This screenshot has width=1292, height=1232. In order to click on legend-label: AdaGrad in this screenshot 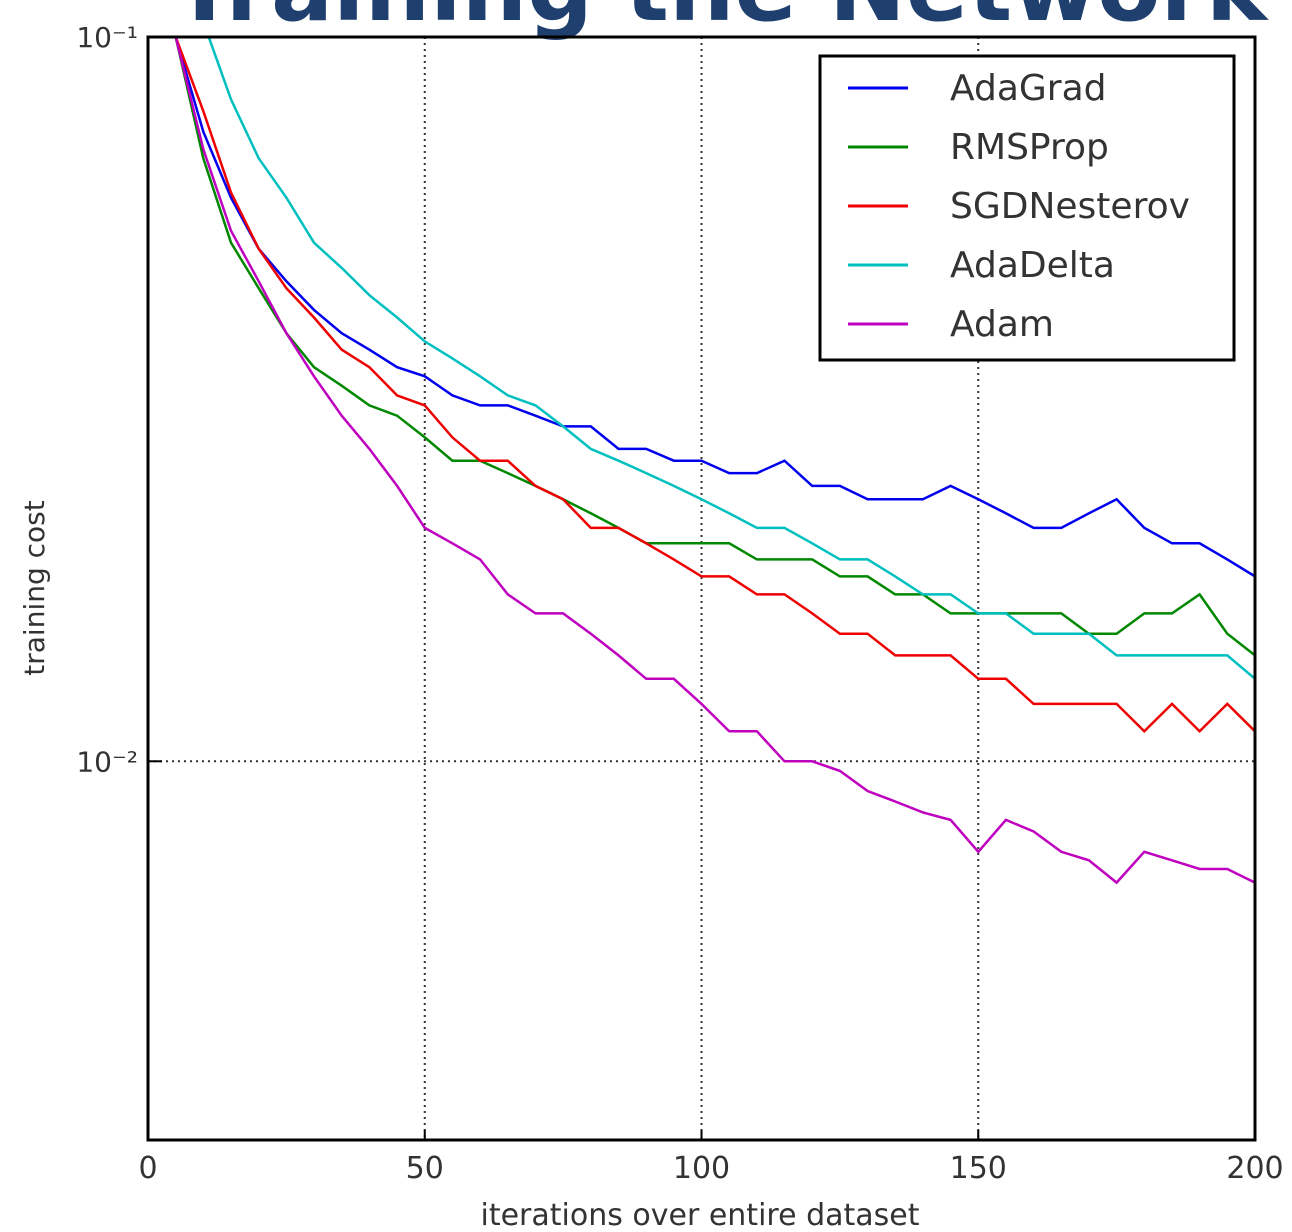, I will do `click(1028, 88)`.